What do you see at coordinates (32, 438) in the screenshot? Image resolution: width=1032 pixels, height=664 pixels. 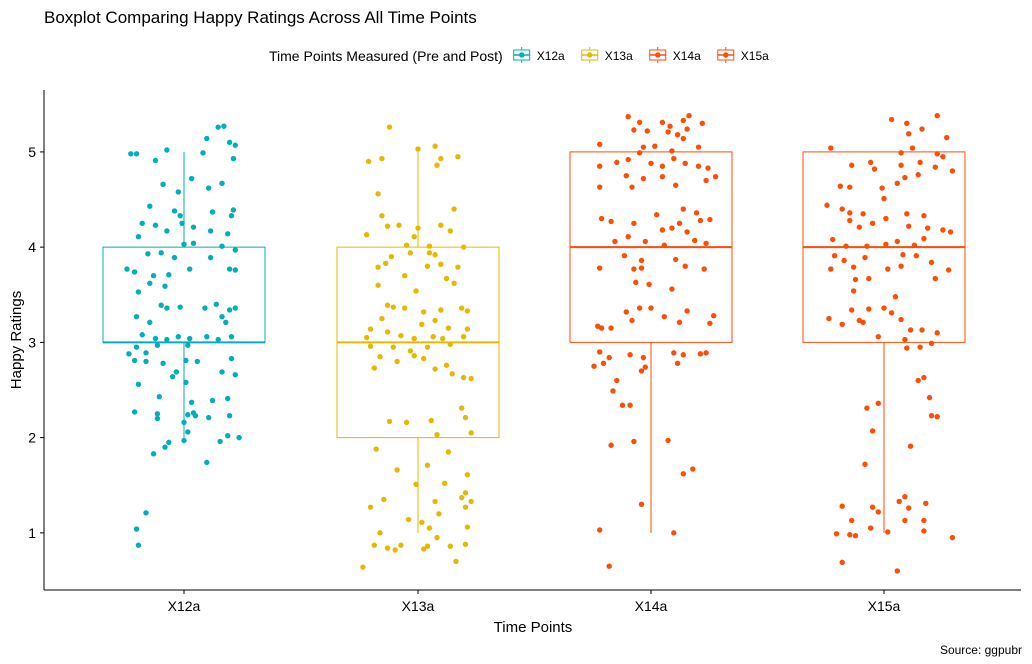 I see `y-tick-label: 2` at bounding box center [32, 438].